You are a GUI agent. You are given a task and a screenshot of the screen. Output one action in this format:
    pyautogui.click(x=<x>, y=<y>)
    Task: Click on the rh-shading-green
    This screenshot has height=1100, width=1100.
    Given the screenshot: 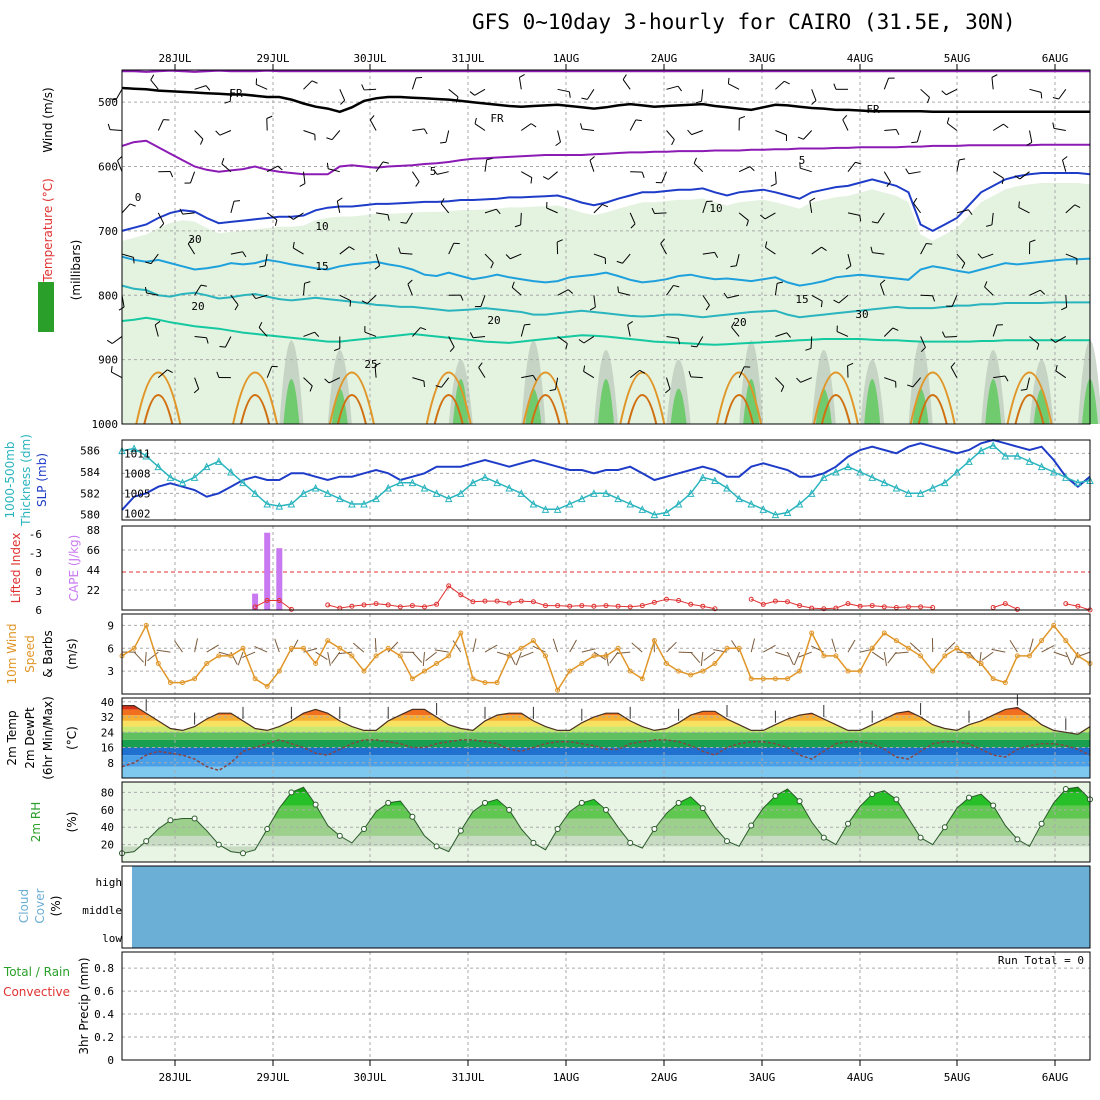 What is the action you would take?
    pyautogui.click(x=751, y=401)
    